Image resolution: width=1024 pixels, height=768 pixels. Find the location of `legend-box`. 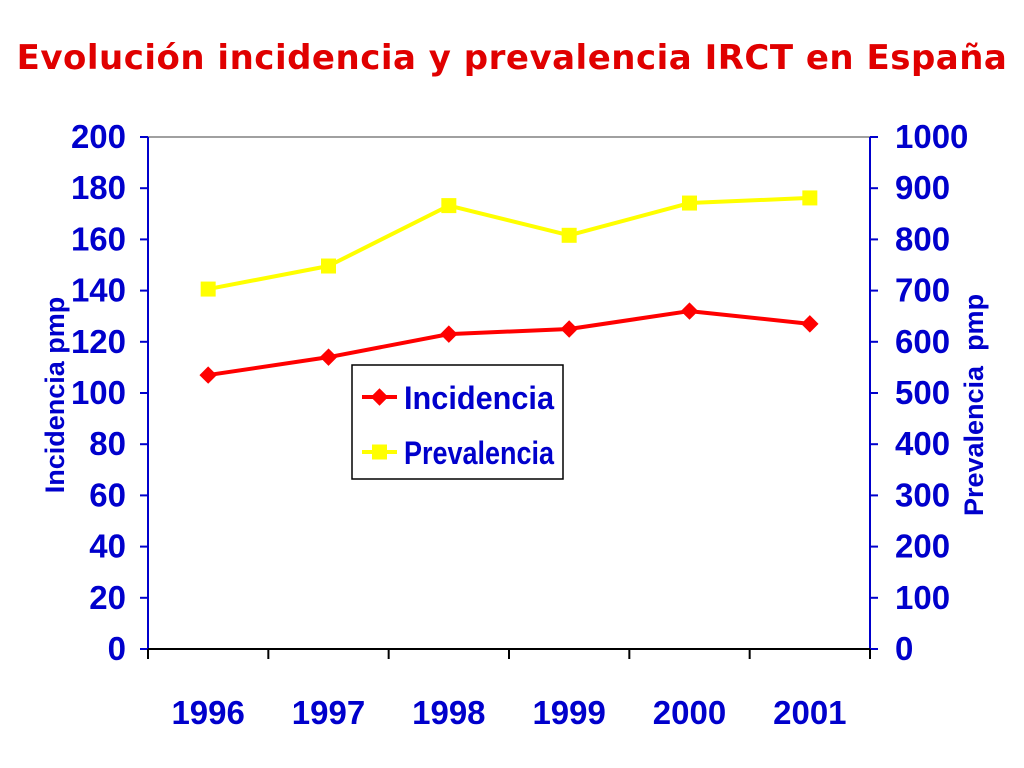

legend-box is located at coordinates (457, 422).